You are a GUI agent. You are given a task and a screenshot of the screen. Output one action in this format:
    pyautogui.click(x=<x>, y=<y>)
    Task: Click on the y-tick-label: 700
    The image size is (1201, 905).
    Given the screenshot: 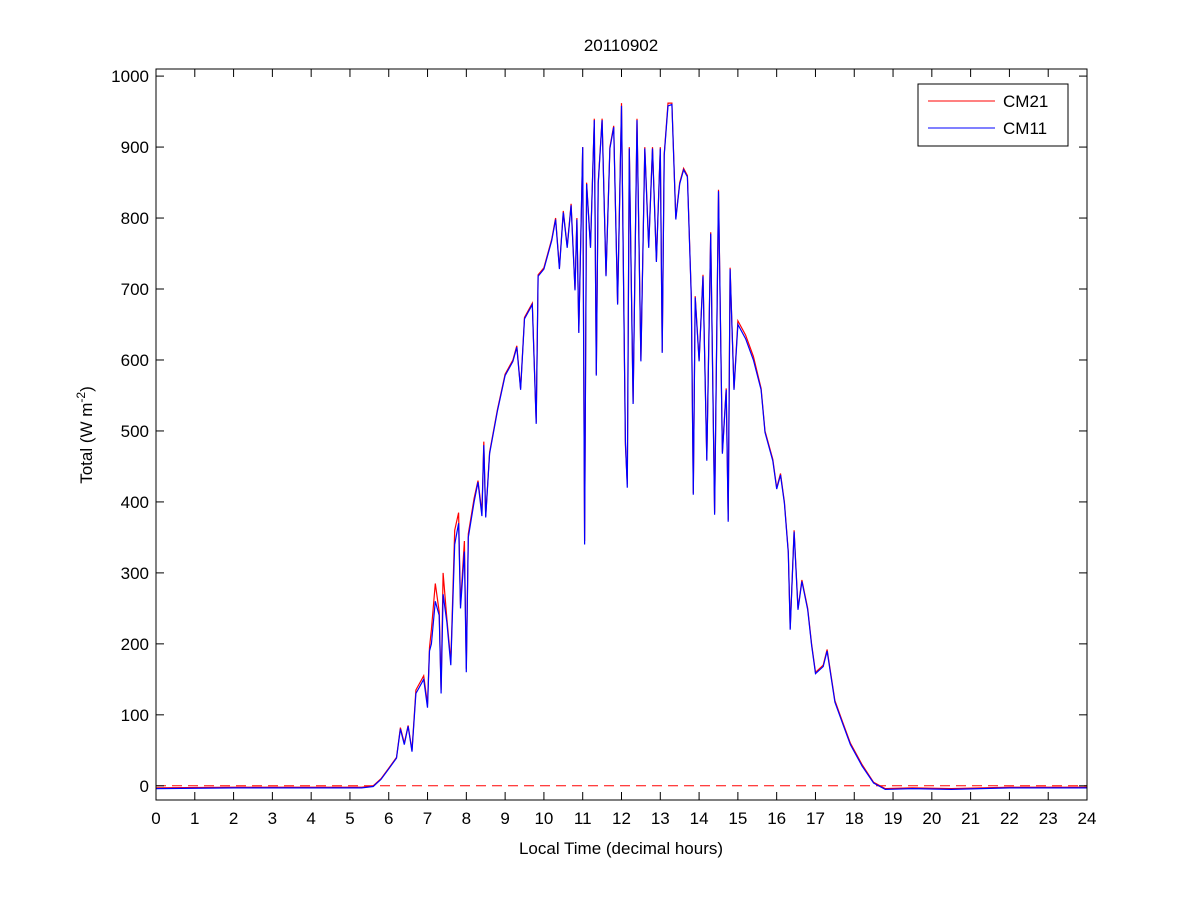 What is the action you would take?
    pyautogui.click(x=135, y=289)
    